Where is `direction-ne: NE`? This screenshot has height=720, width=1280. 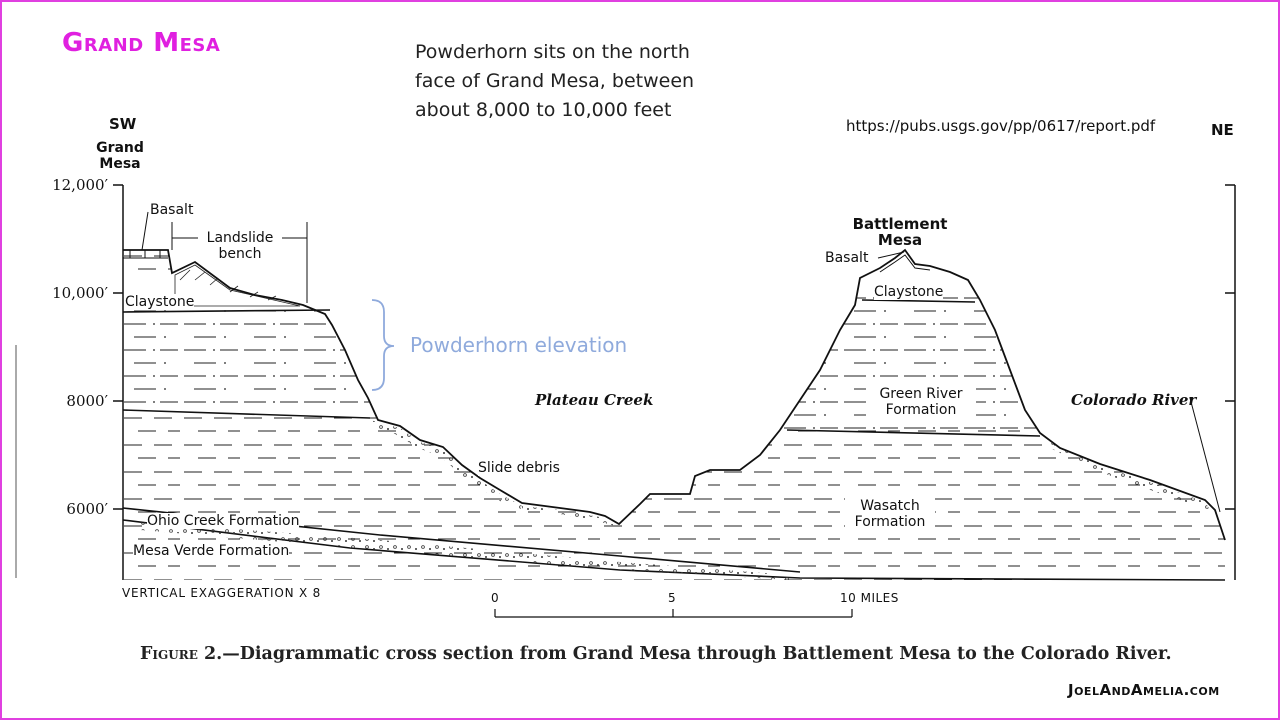 direction-ne: NE is located at coordinates (1222, 130).